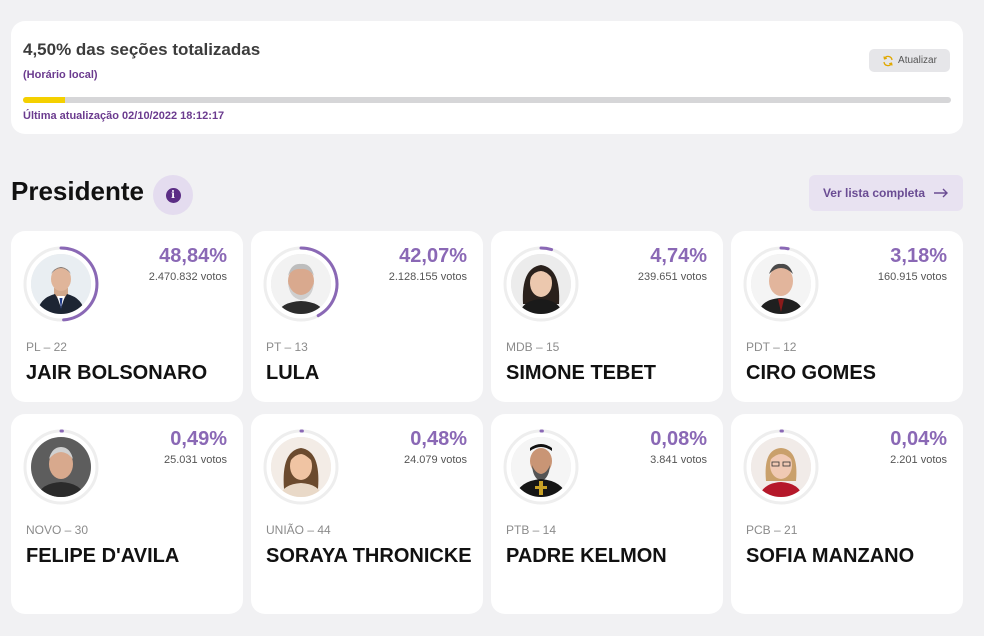 This screenshot has height=636, width=984. I want to click on info-icon: i, so click(173, 195).